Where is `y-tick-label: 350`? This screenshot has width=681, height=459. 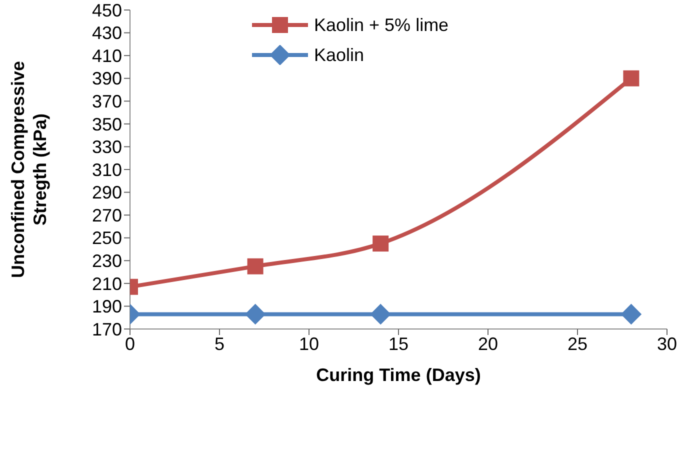
y-tick-label: 350 is located at coordinates (107, 124).